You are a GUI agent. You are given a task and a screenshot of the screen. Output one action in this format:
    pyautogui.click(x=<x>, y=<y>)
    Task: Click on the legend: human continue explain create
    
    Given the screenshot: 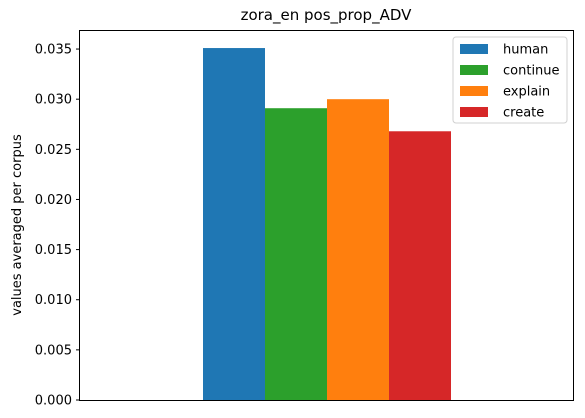 What is the action you would take?
    pyautogui.click(x=510, y=80)
    